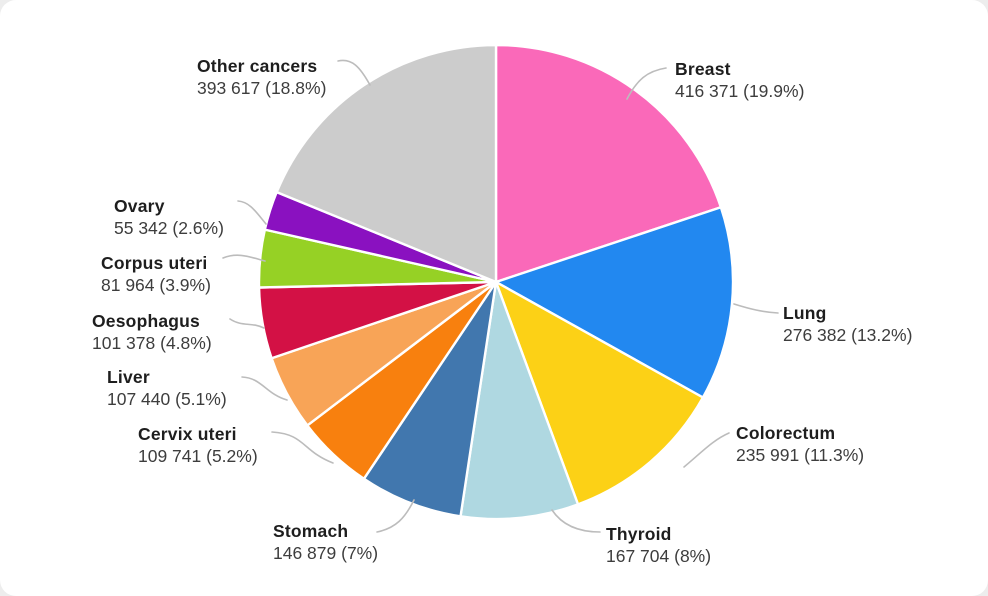  Describe the element at coordinates (847, 324) in the screenshot. I see `label-lung: Lung 276 382 (13.2%)` at that location.